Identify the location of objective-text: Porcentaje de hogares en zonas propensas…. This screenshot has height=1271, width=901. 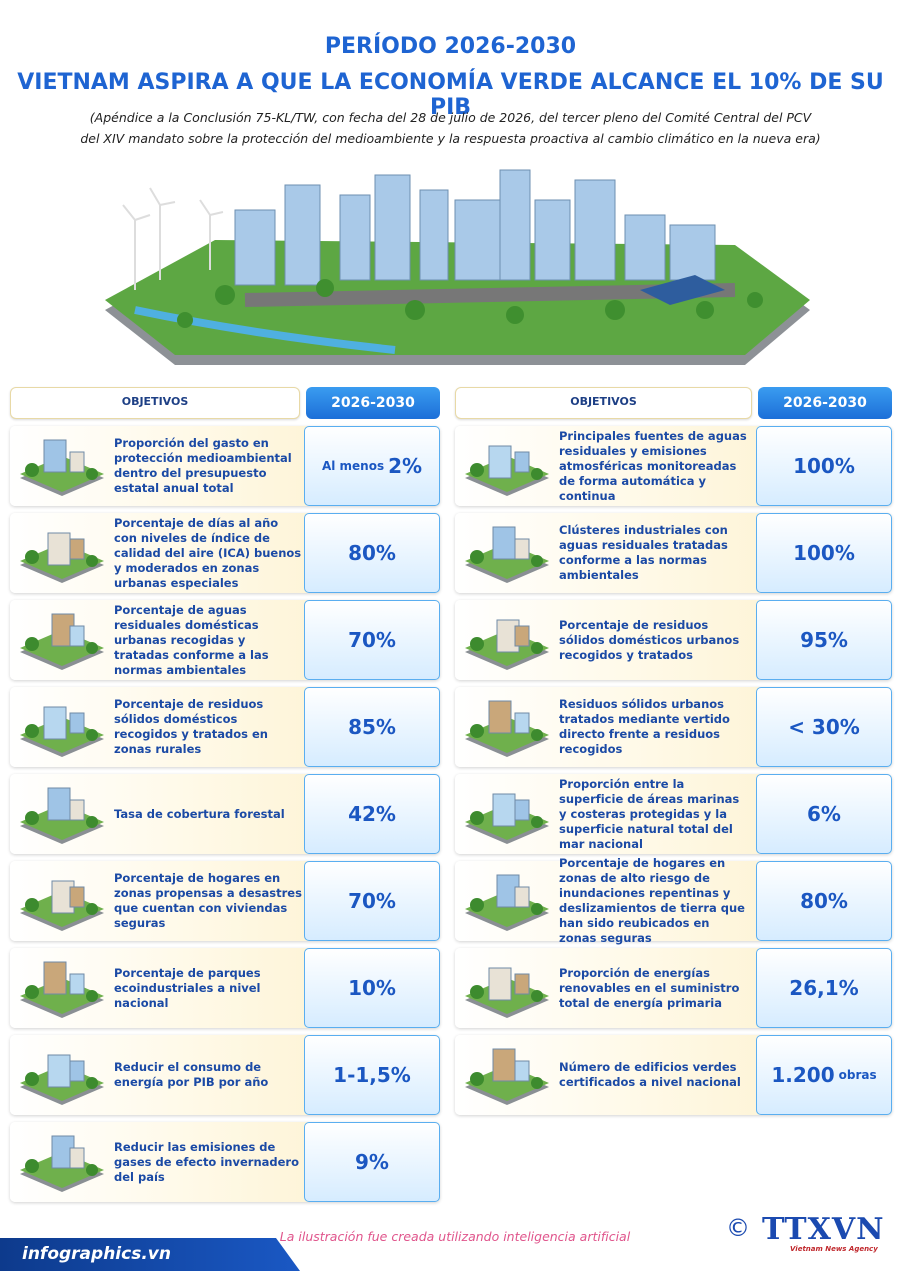
(208, 900).